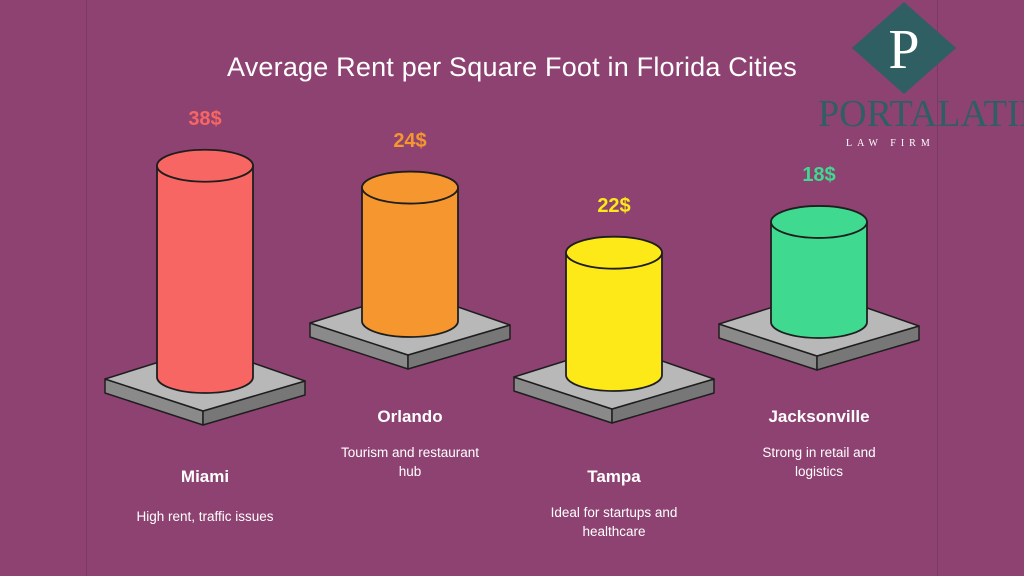  Describe the element at coordinates (205, 476) in the screenshot. I see `category-label: Miami` at that location.